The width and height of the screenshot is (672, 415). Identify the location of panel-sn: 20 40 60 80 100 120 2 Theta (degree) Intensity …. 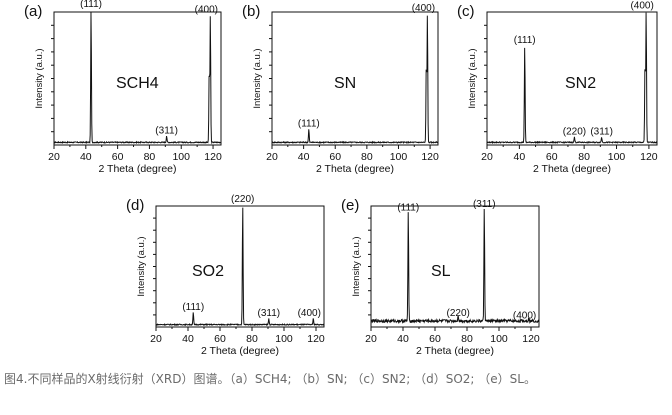
(340, 89).